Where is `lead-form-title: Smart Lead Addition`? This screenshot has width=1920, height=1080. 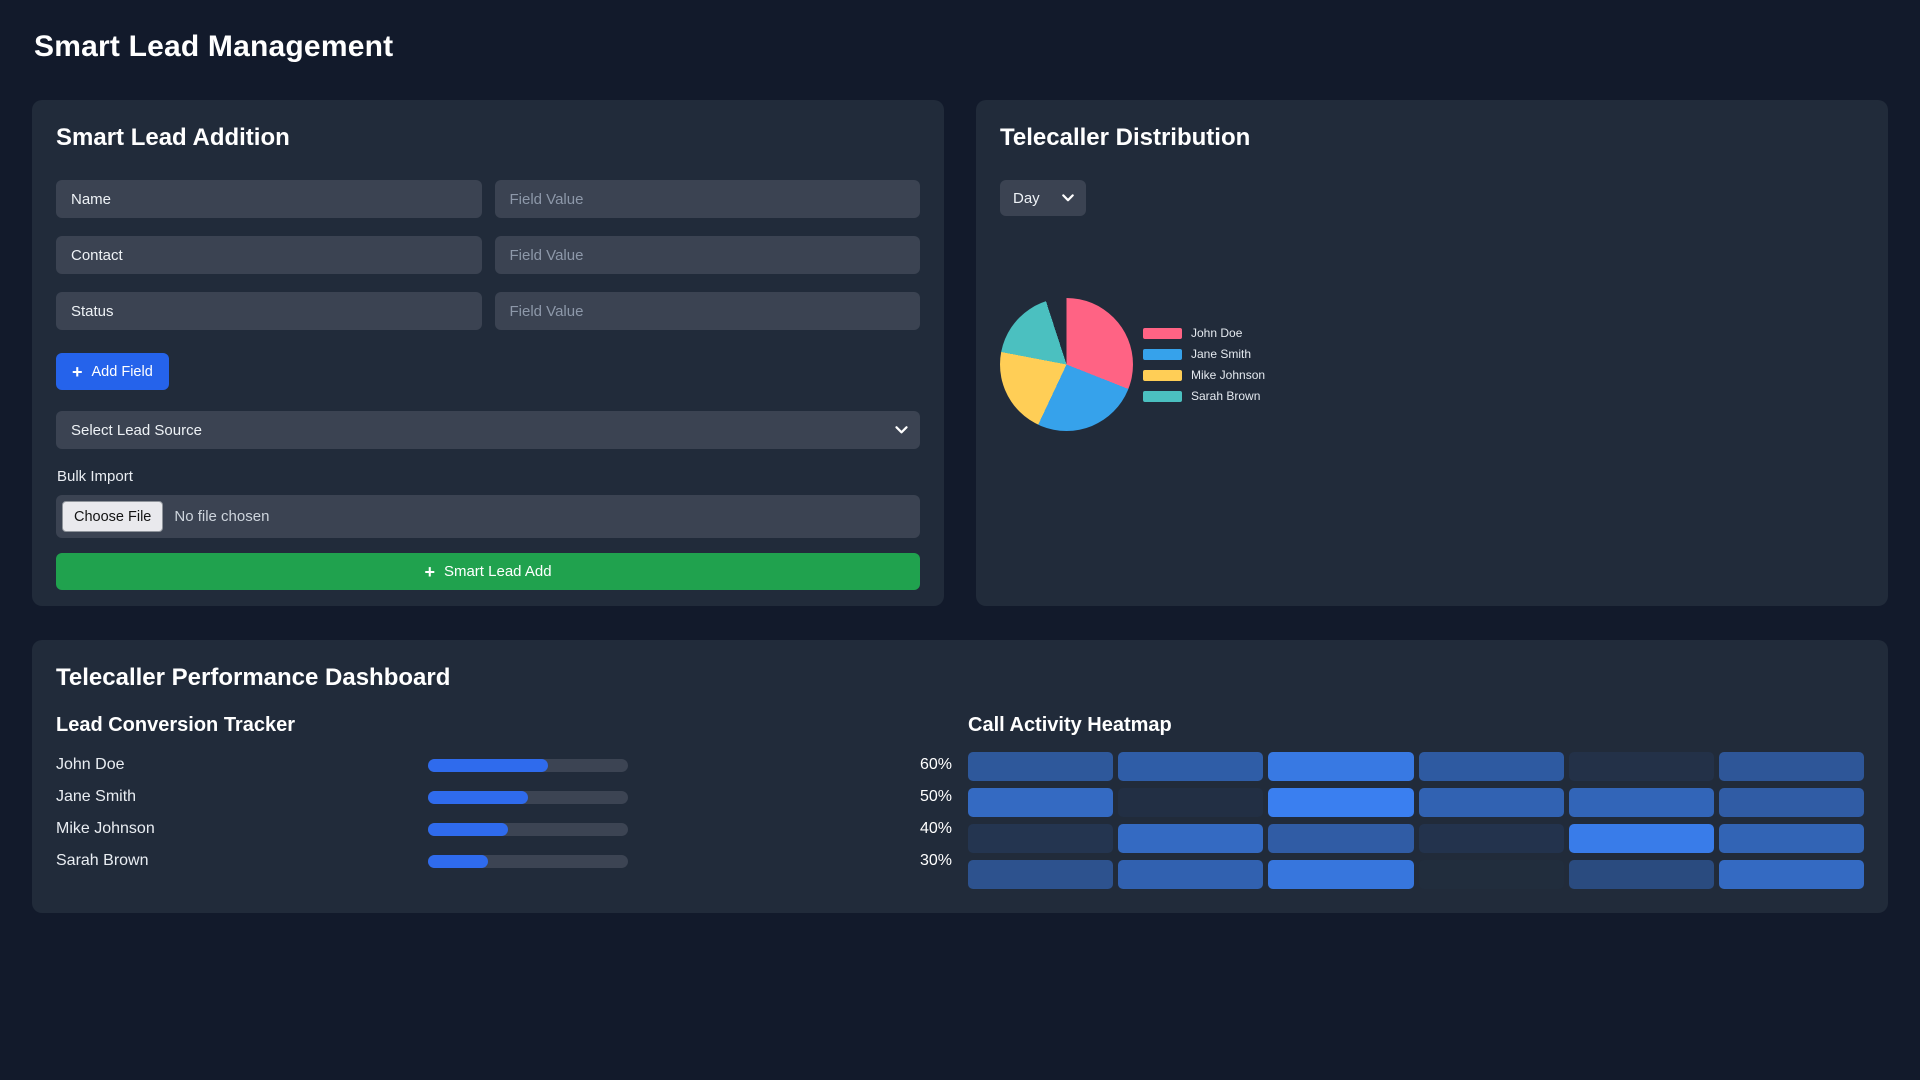 lead-form-title: Smart Lead Addition is located at coordinates (173, 137).